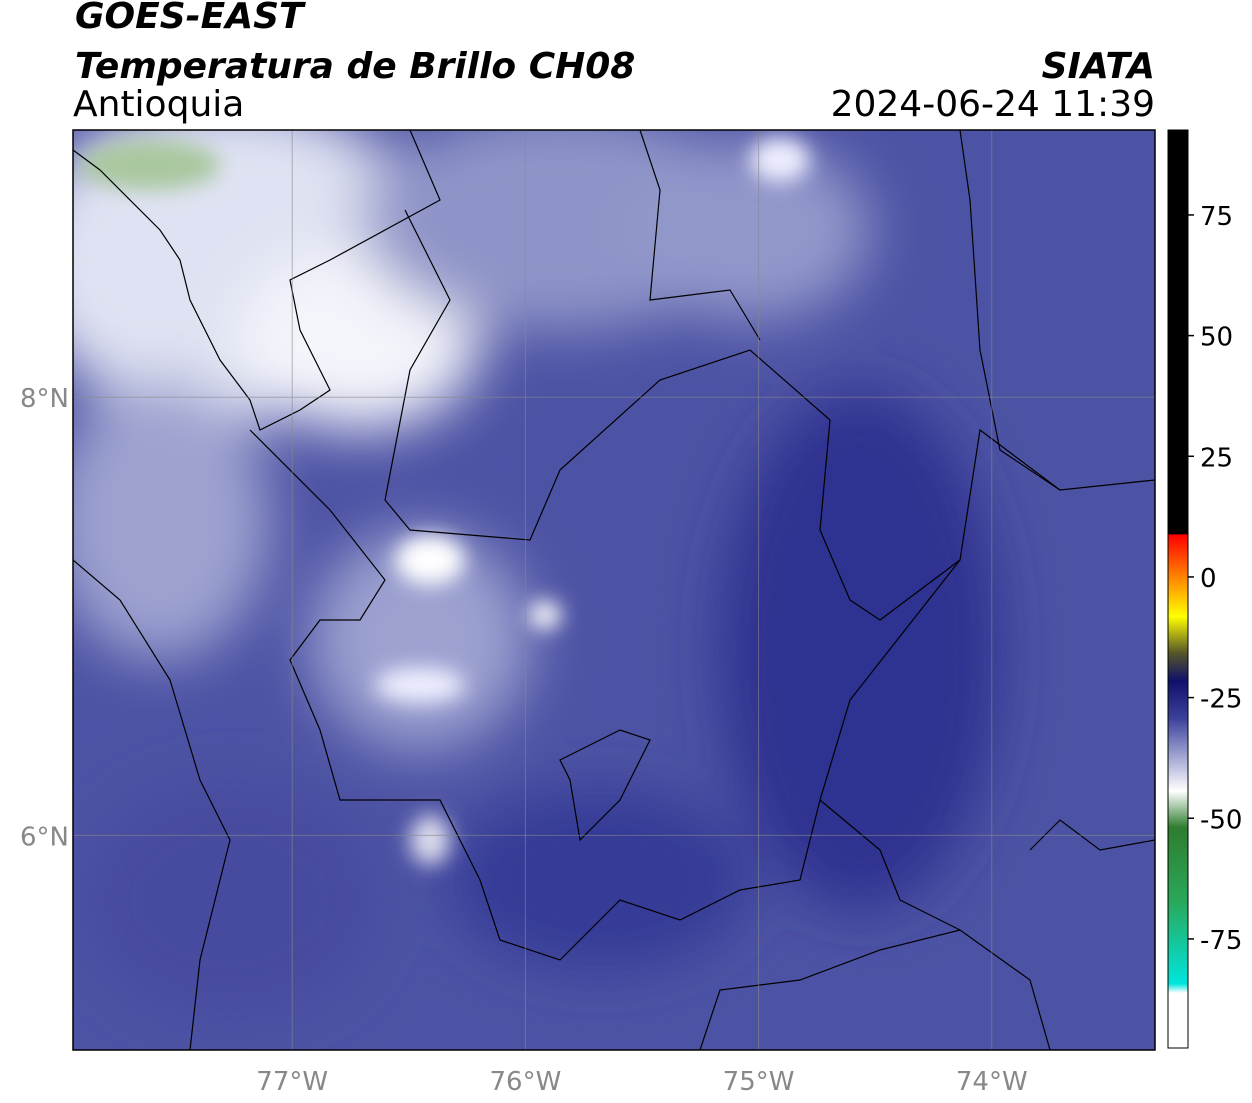 The height and width of the screenshot is (1103, 1252). Describe the element at coordinates (190, 18) in the screenshot. I see `title: GOES-EAST` at that location.